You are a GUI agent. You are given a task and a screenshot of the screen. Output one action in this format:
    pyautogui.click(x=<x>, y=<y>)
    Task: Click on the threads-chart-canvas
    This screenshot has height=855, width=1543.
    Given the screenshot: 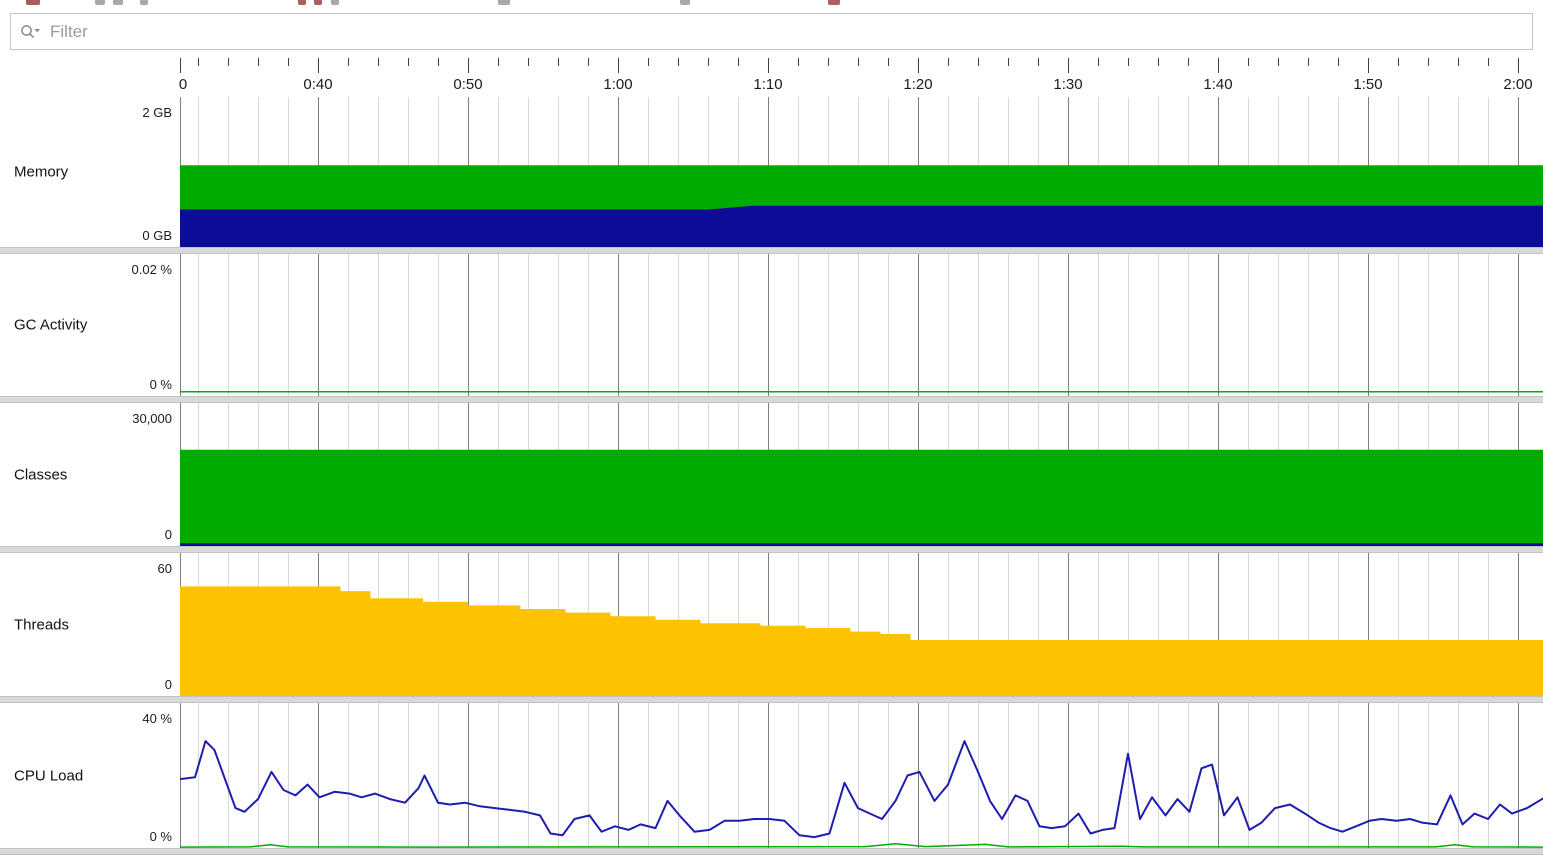 What is the action you would take?
    pyautogui.click(x=861, y=624)
    